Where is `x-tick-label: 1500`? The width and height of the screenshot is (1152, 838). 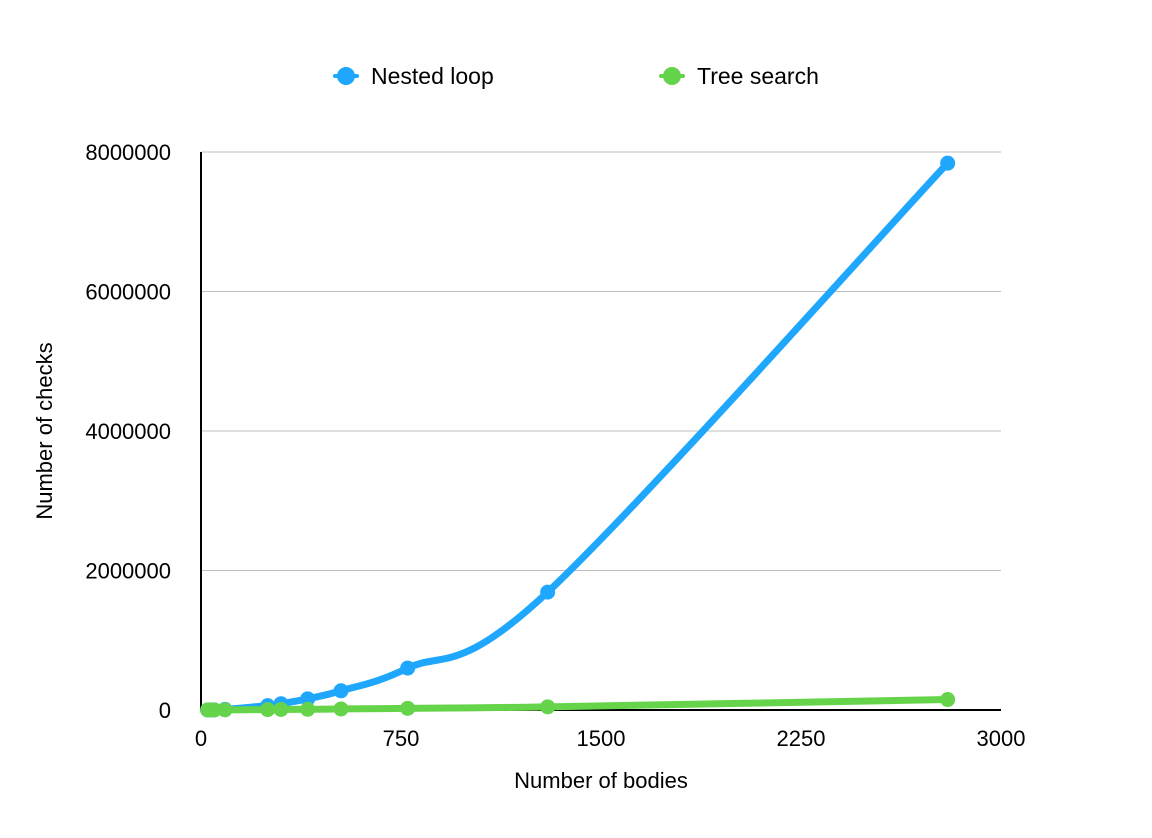
x-tick-label: 1500 is located at coordinates (601, 738).